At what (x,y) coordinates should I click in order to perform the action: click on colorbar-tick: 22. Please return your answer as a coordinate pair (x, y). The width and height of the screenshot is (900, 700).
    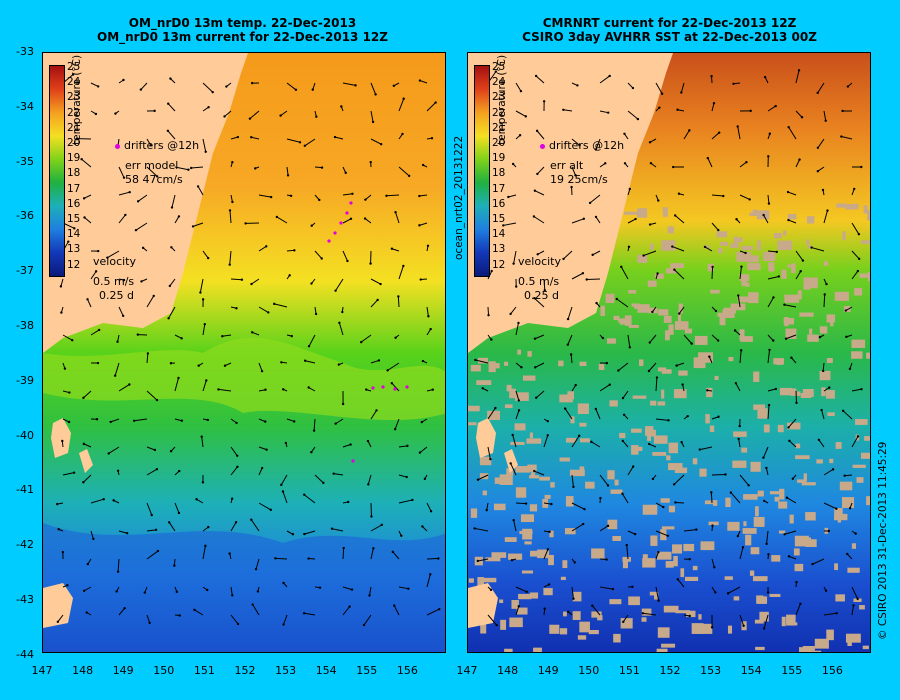
    Looking at the image, I should click on (74, 112).